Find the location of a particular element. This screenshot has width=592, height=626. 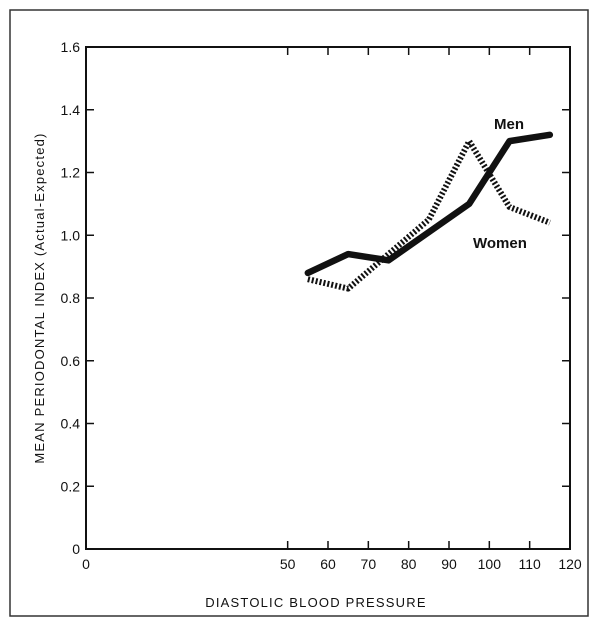

x-tick-label: 110 is located at coordinates (530, 564).